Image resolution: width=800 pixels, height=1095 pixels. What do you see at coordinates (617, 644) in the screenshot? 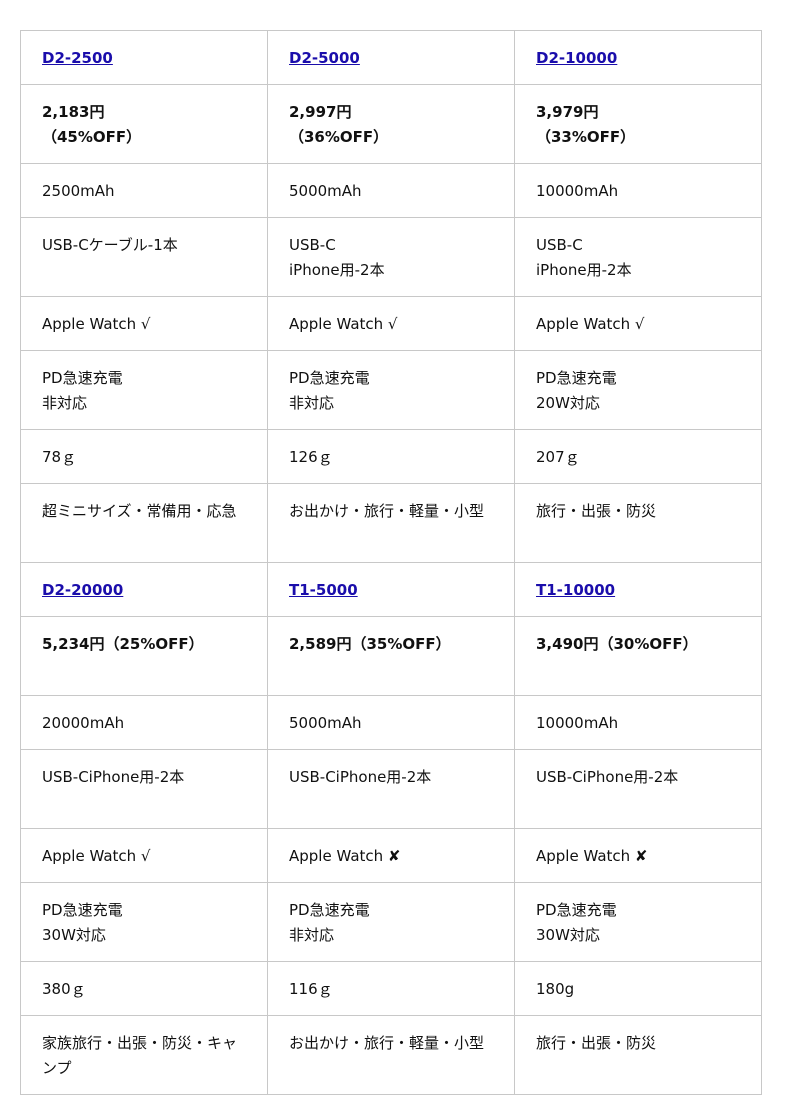
I see `price-text: 3,490円（30%OFF）` at bounding box center [617, 644].